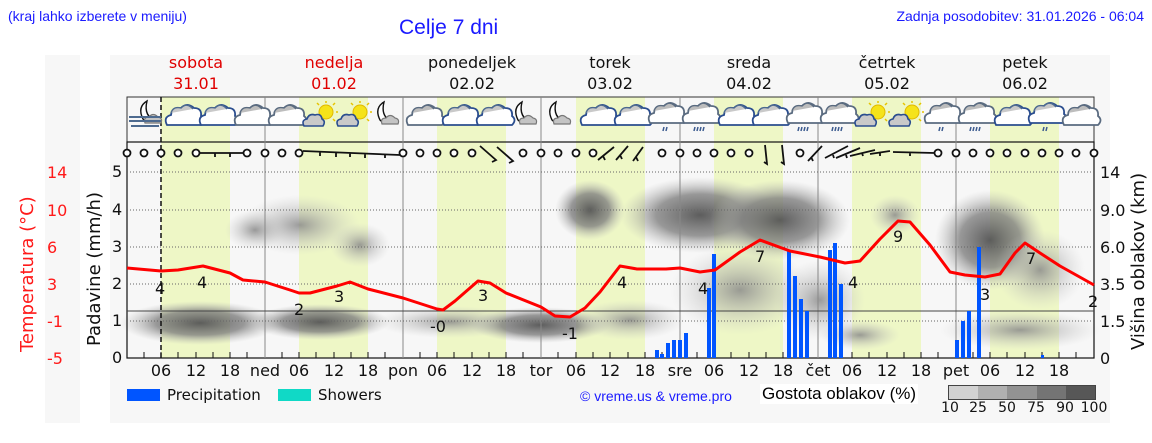 The image size is (1152, 443). I want to click on cloud-height-tick: 3.5, so click(1113, 284).